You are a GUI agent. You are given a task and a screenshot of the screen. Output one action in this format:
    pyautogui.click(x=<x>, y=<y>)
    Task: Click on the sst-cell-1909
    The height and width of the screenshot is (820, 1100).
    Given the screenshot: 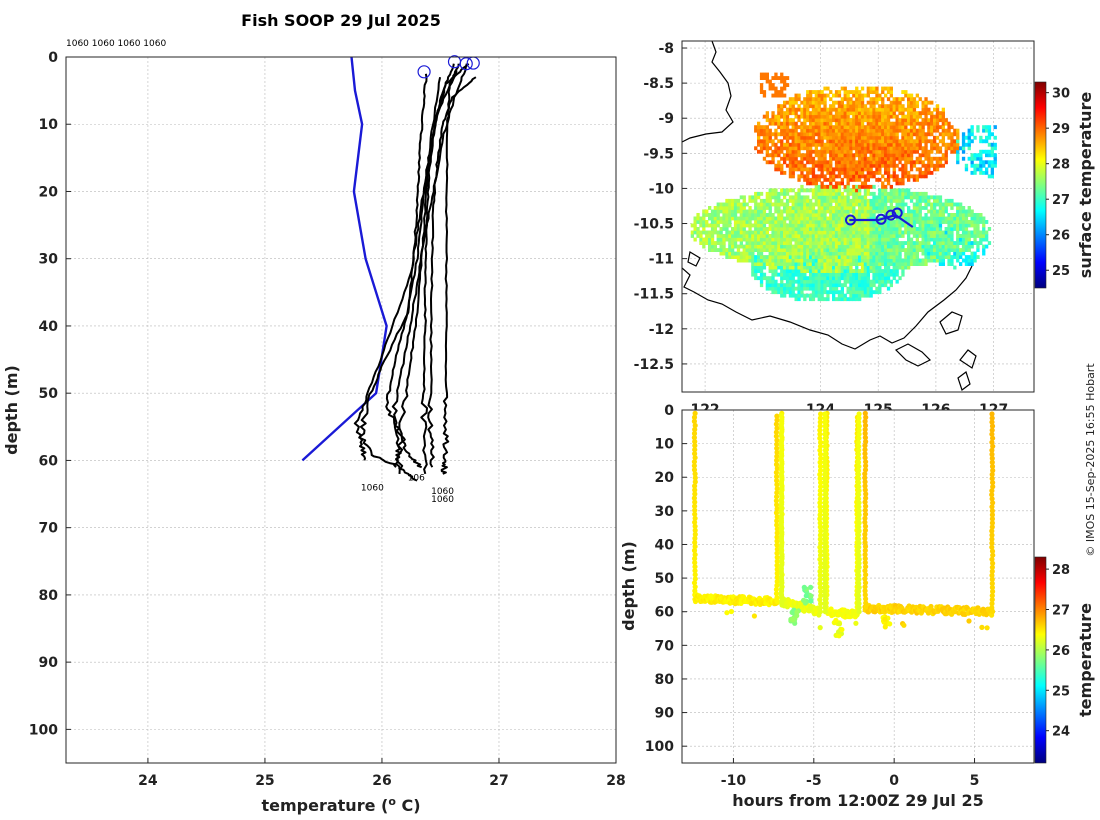 What is the action you would take?
    pyautogui.click(x=851, y=222)
    